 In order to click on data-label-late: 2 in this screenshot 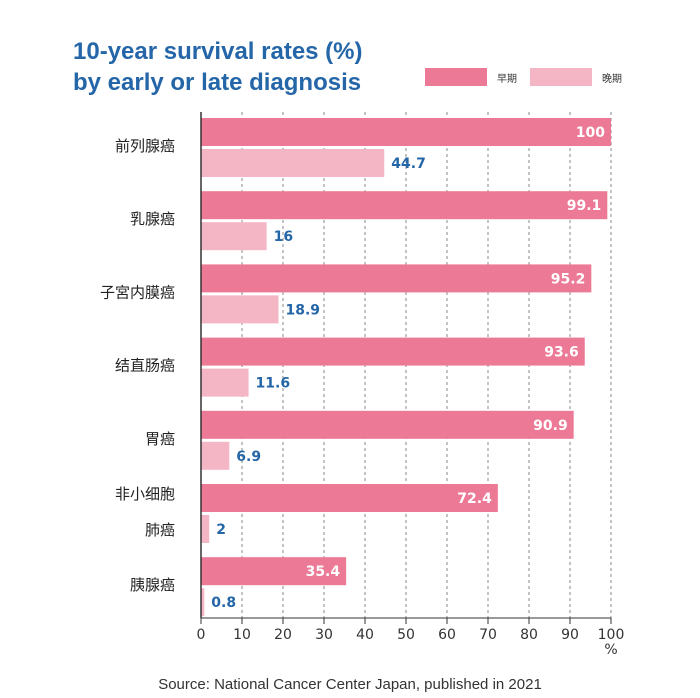, I will do `click(221, 530)`.